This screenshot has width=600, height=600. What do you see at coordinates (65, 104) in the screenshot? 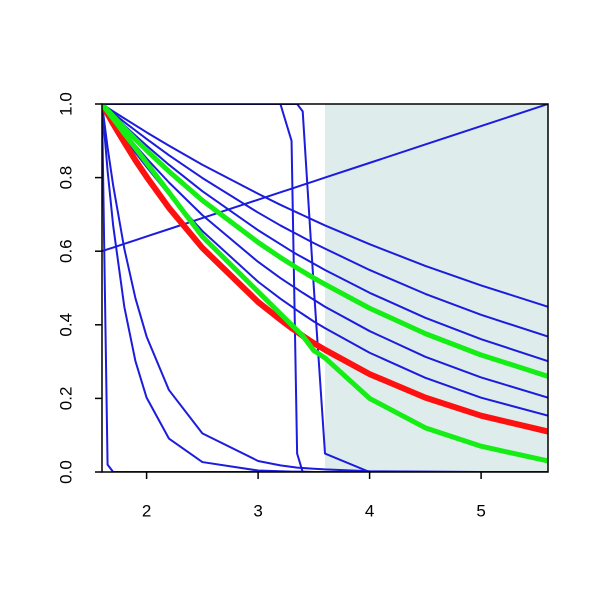
I see `y-tick-label: 1.0` at bounding box center [65, 104].